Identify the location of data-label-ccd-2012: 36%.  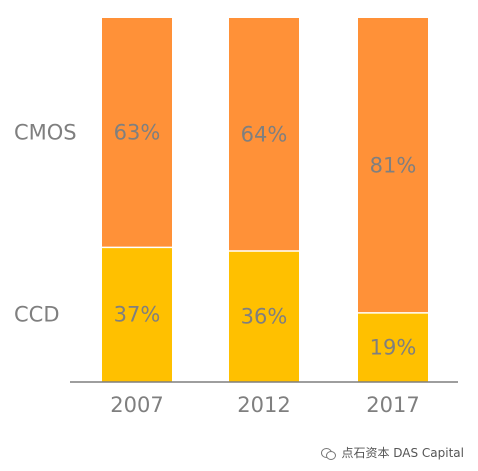
(264, 316).